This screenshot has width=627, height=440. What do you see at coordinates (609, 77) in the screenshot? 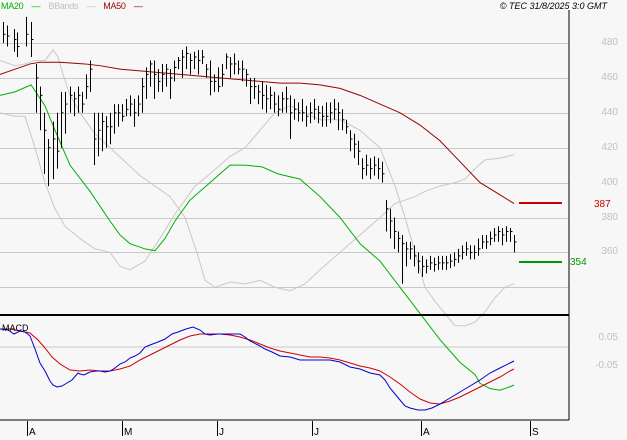
I see `price-tick-label: 460` at bounding box center [609, 77].